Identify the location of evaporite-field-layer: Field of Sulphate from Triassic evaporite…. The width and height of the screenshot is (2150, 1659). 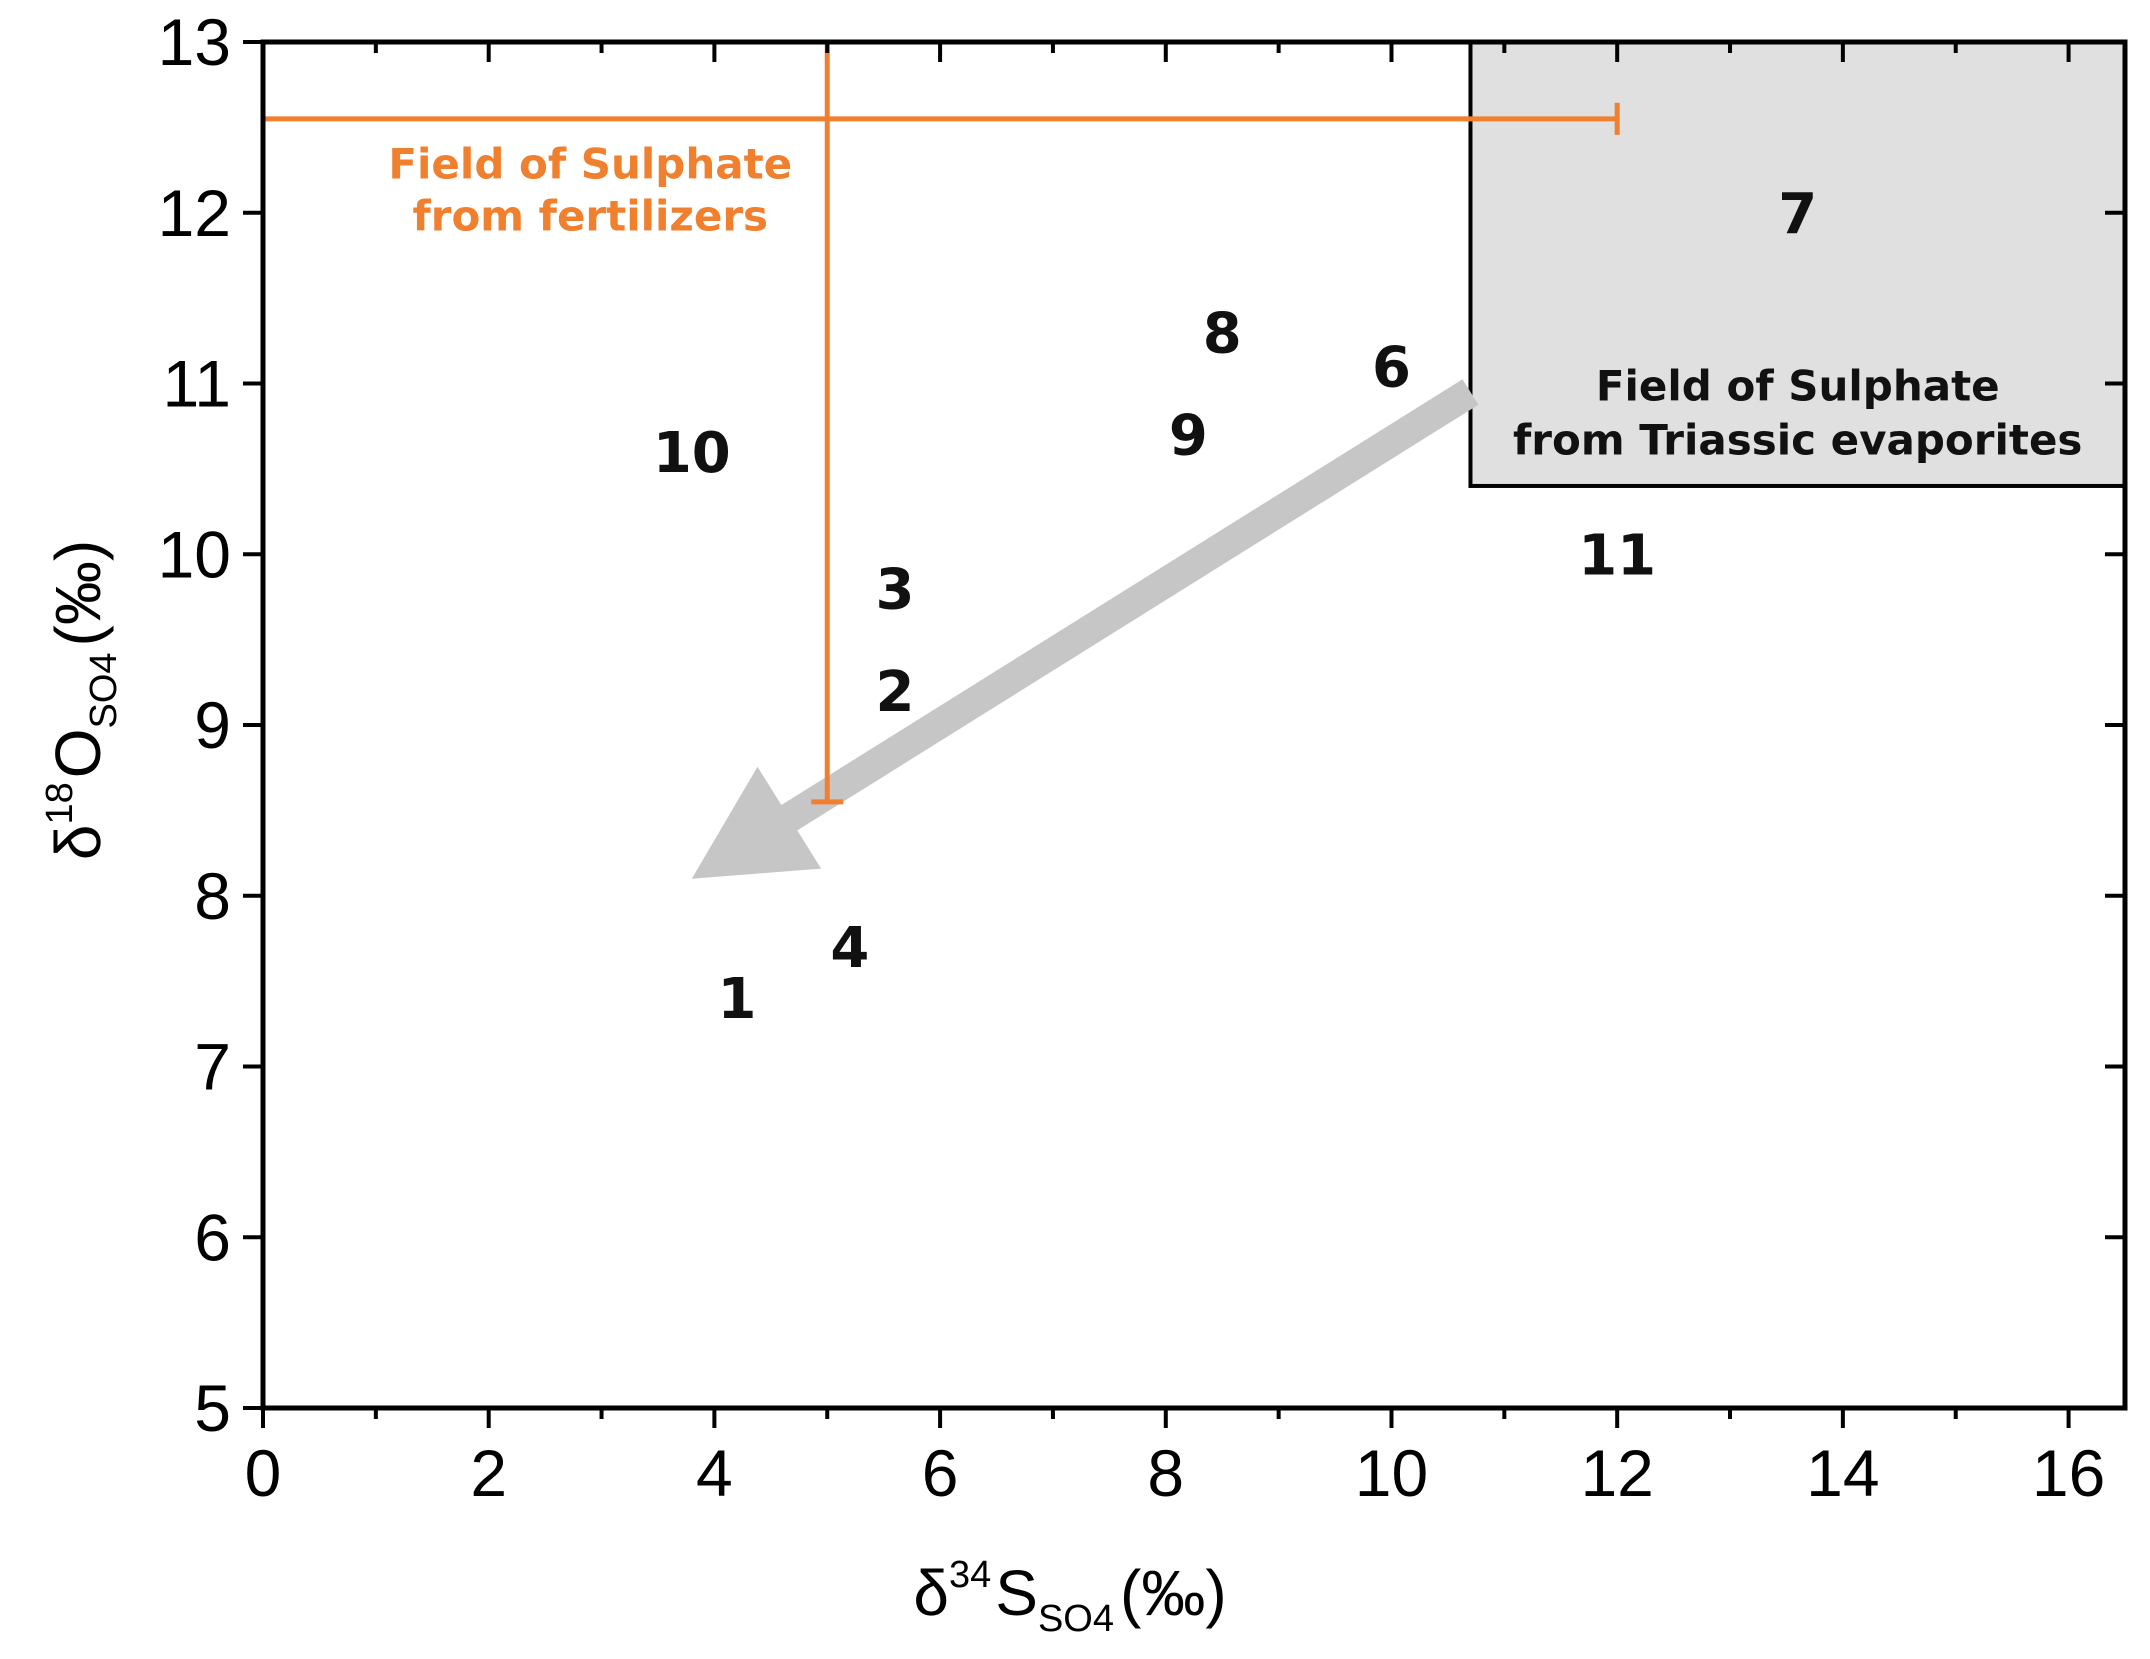
(1797, 264).